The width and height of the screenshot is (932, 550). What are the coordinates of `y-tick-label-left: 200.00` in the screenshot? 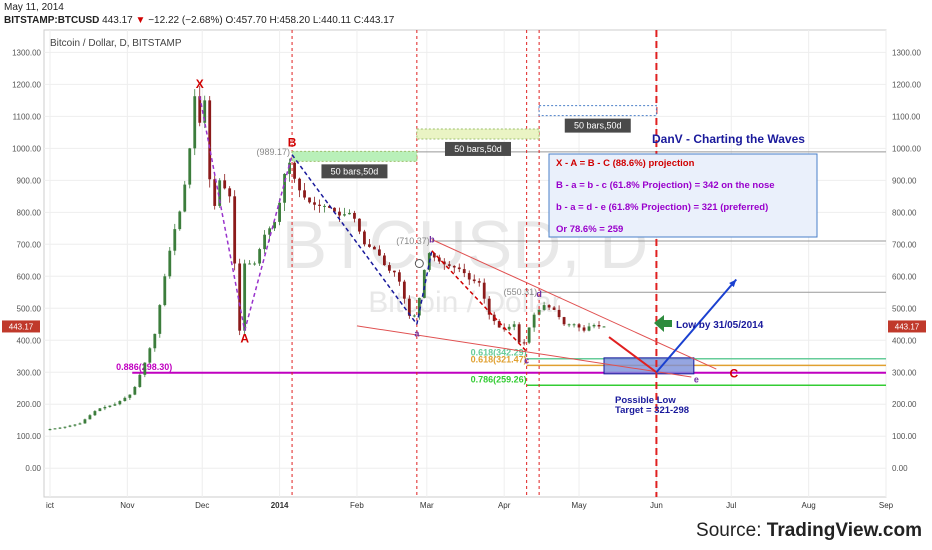 It's located at (29, 404).